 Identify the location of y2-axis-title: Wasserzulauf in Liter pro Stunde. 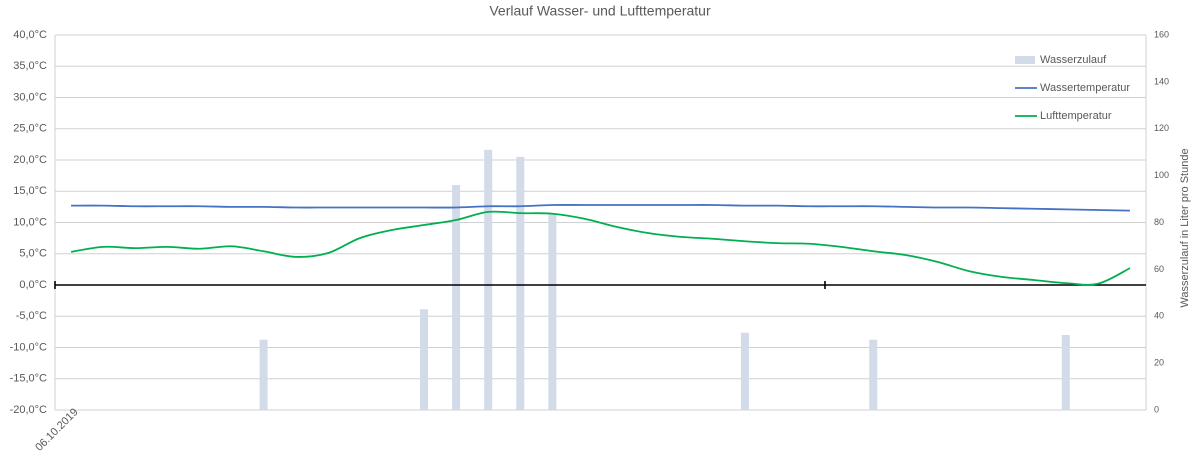
(1185, 227).